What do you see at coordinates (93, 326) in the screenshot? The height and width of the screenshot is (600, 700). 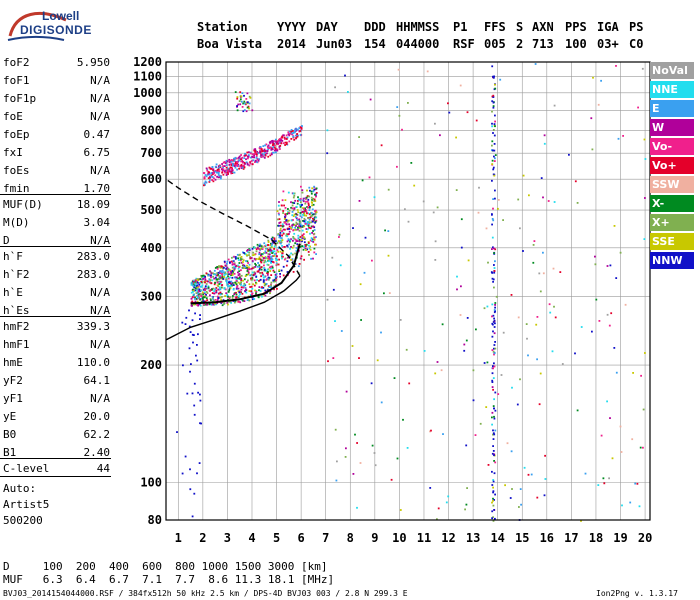 I see `param-value: 339.3` at bounding box center [93, 326].